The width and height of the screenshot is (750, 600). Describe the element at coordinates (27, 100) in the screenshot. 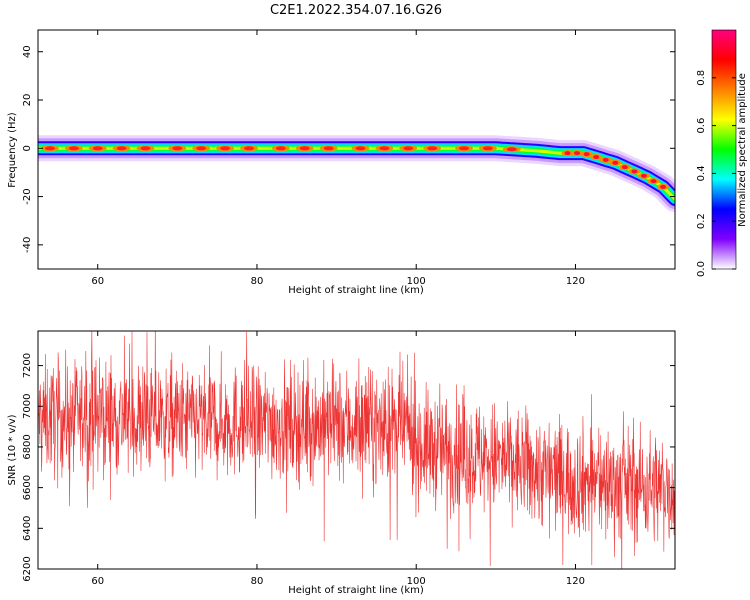

I see `spectrogram-y-tick-label: 20` at that location.